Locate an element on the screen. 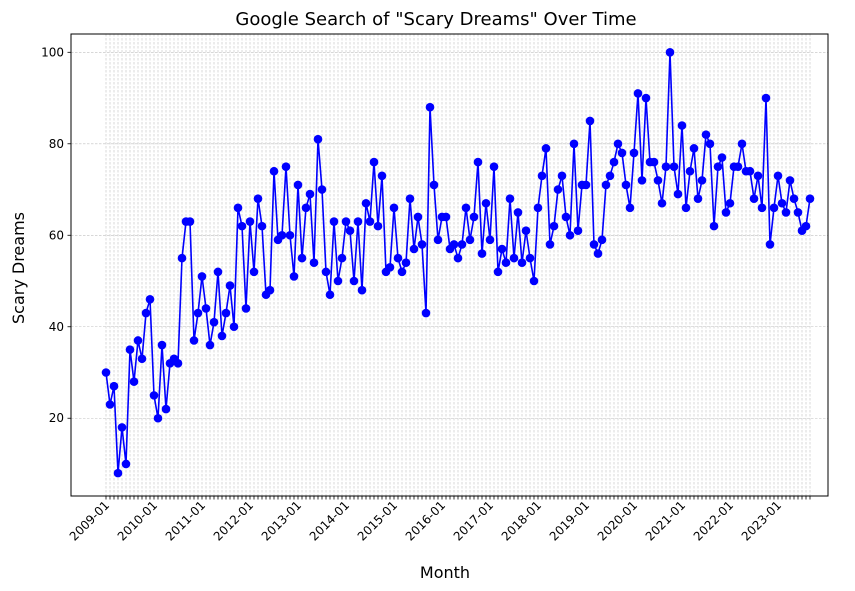 The height and width of the screenshot is (591, 855). y-axis-label: Scary Dreams is located at coordinates (18, 268).